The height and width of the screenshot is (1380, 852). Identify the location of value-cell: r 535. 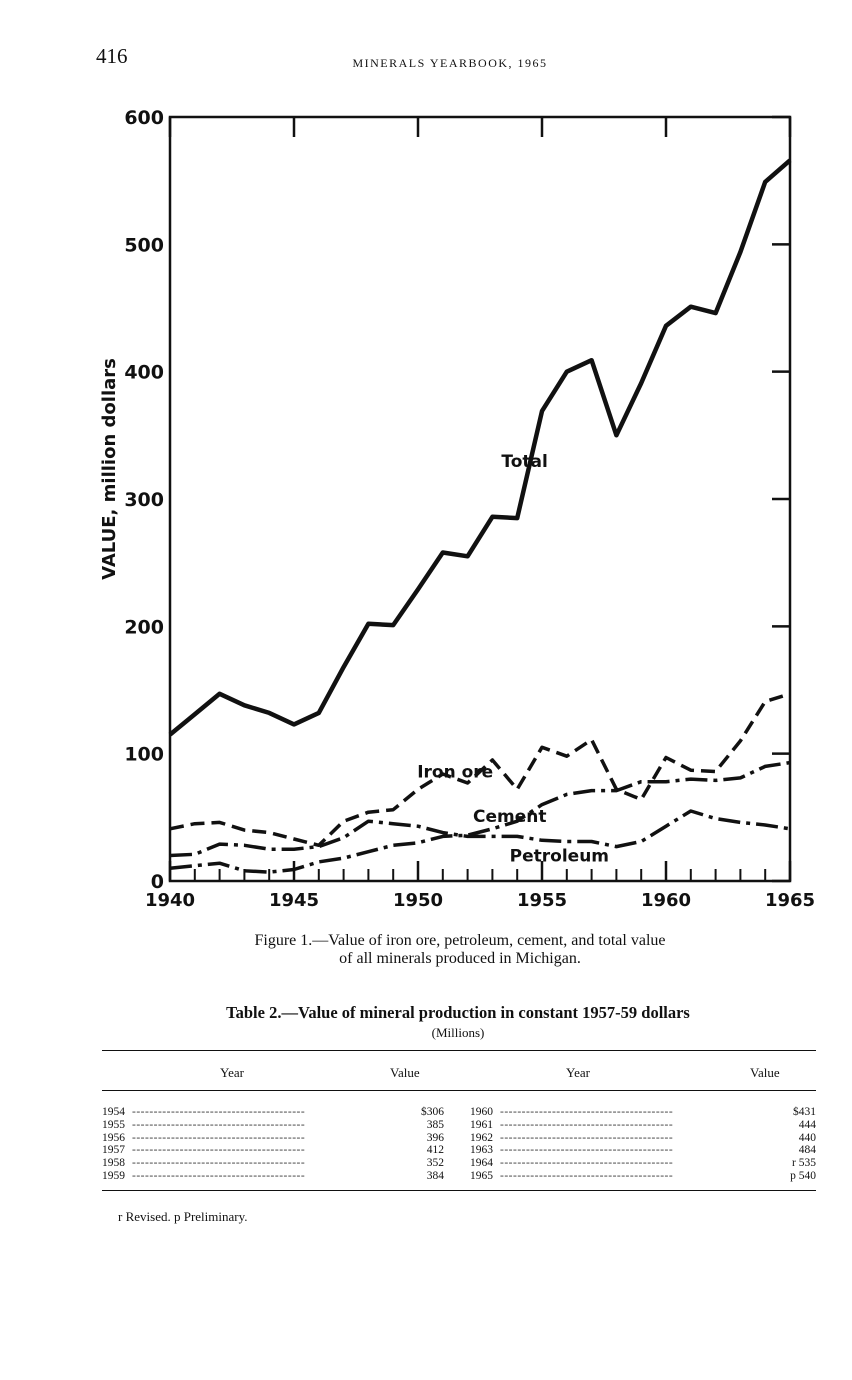
(804, 1163).